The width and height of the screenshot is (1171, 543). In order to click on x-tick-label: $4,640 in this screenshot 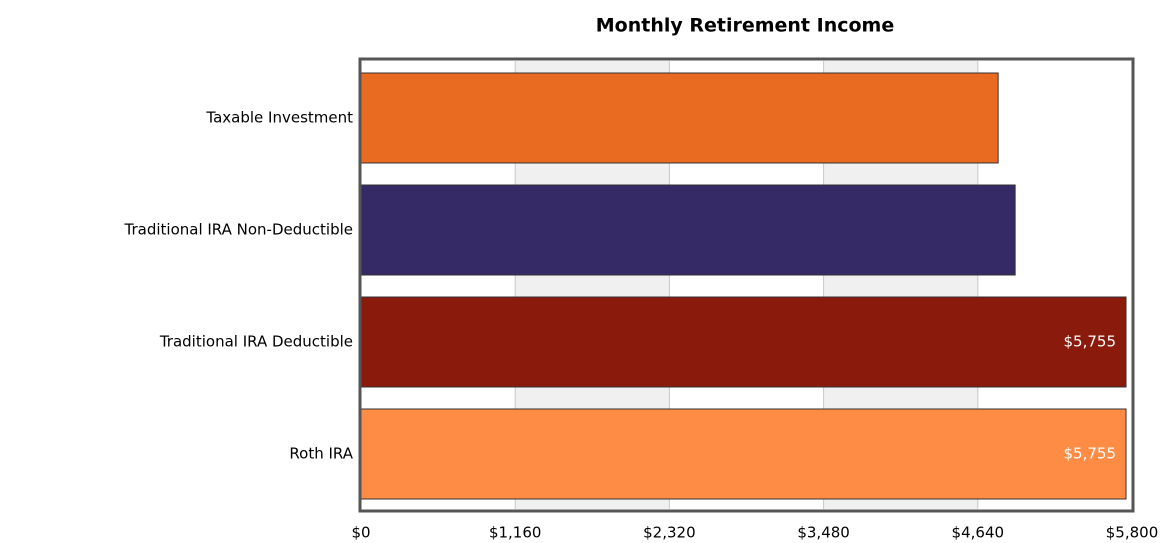, I will do `click(978, 533)`.